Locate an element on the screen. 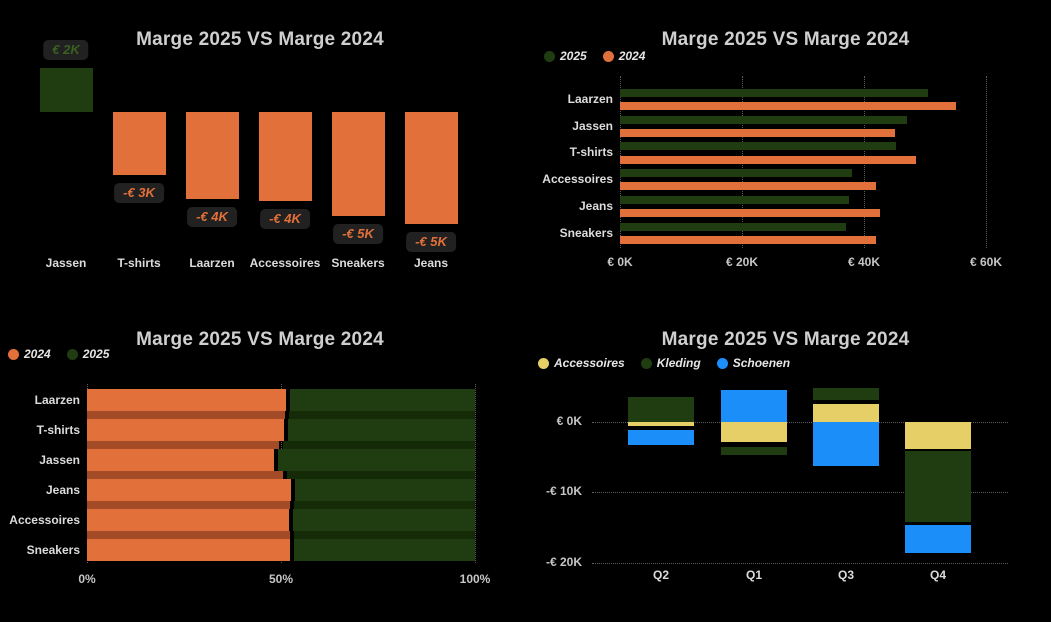 Image resolution: width=1051 pixels, height=622 pixels. column-bar-t-shirts is located at coordinates (139, 144).